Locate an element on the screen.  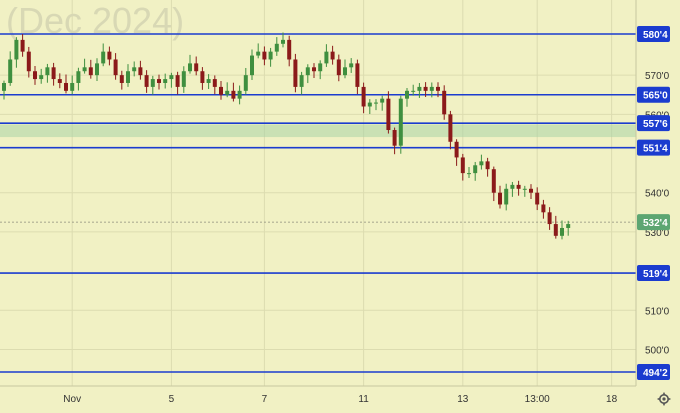
level-badge: 565'0 is located at coordinates (655, 96).